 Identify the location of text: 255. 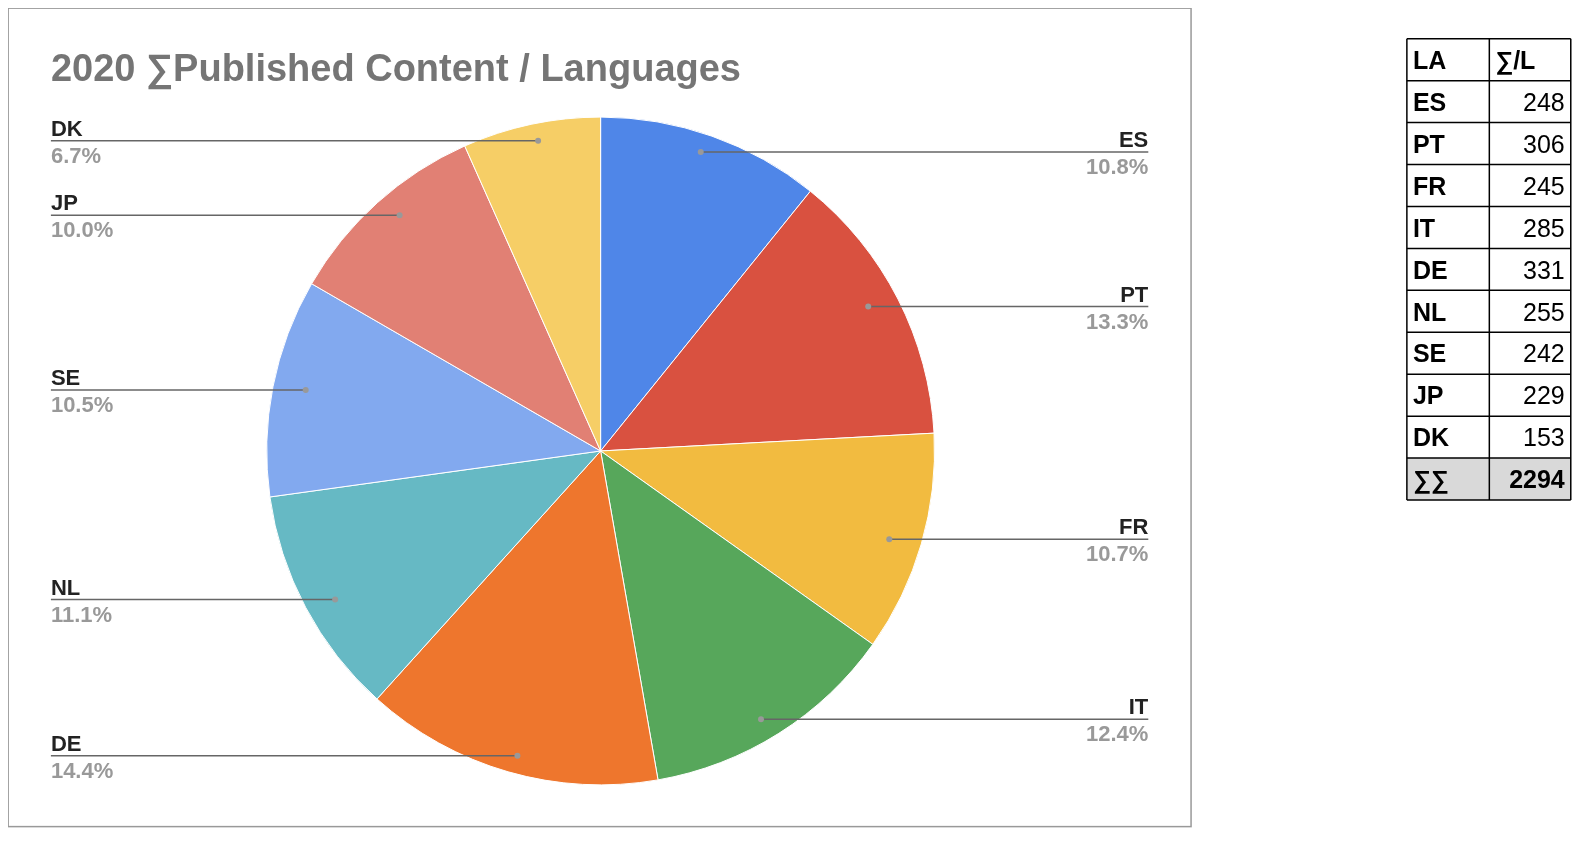
(1544, 311).